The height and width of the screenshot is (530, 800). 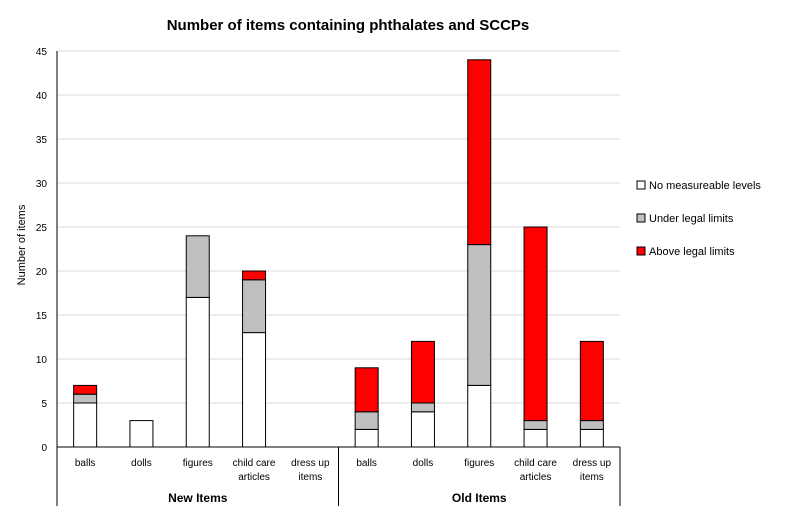 I want to click on y-tick-label: 35, so click(x=42, y=140).